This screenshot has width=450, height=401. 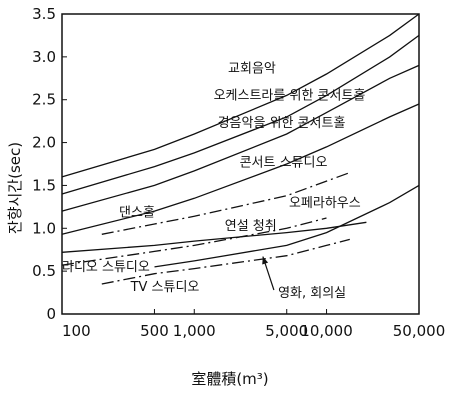 I want to click on arrow-head, so click(x=265, y=260).